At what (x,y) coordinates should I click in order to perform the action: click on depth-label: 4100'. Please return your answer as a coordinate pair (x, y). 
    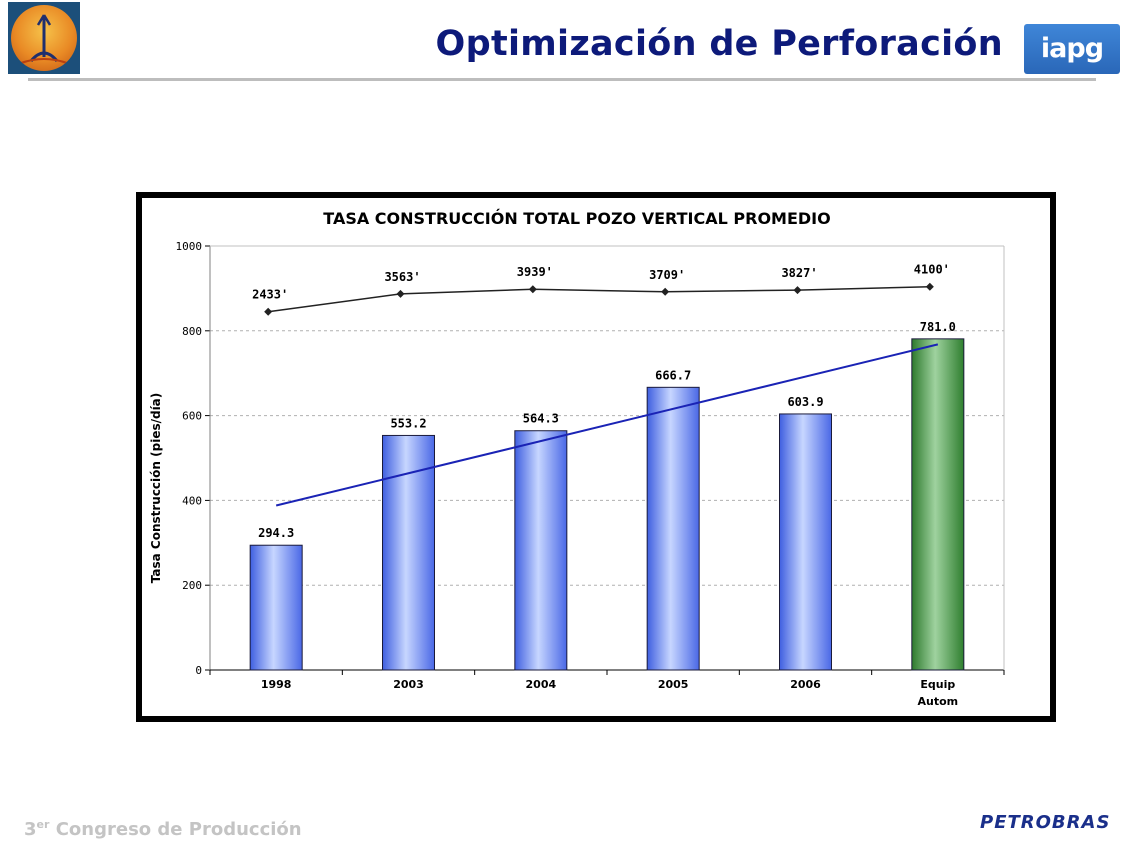
    Looking at the image, I should click on (932, 270).